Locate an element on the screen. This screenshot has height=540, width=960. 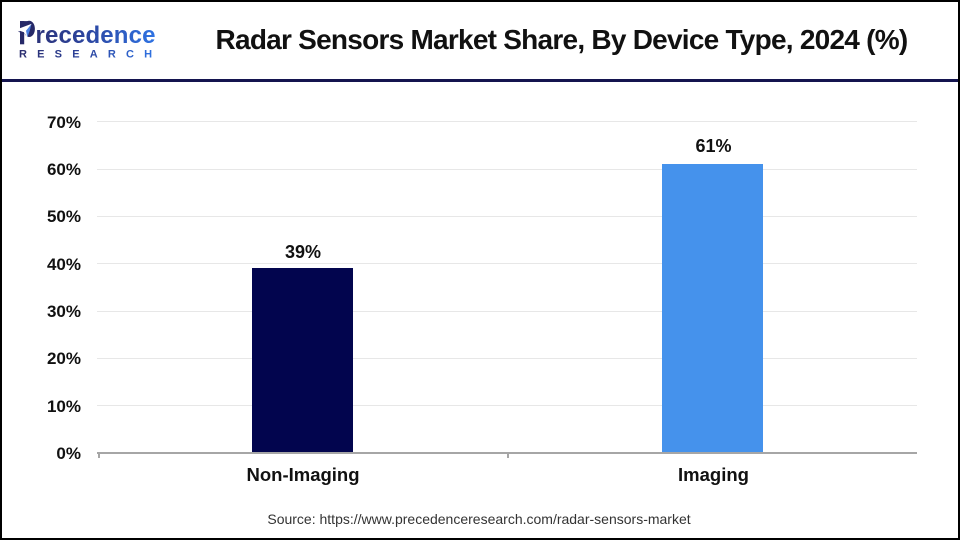
svg-text: RESEARCH is located at coordinates (90, 55).